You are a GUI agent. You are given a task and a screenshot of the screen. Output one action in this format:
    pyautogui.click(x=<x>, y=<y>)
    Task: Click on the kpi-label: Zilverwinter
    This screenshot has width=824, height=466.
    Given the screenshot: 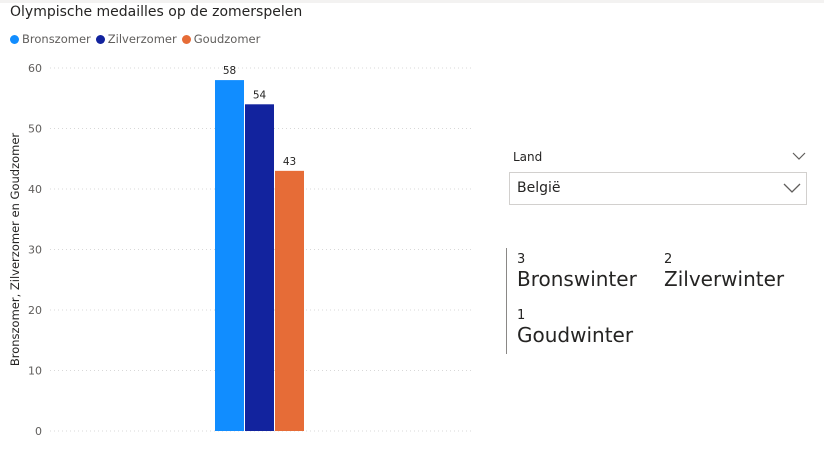 What is the action you would take?
    pyautogui.click(x=724, y=279)
    